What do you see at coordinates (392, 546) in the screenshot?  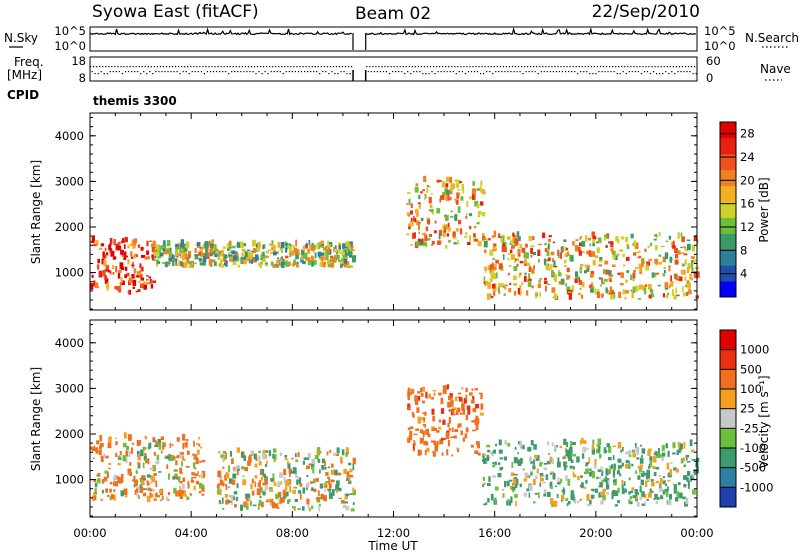 I see `time-axis-title: Time UT` at bounding box center [392, 546].